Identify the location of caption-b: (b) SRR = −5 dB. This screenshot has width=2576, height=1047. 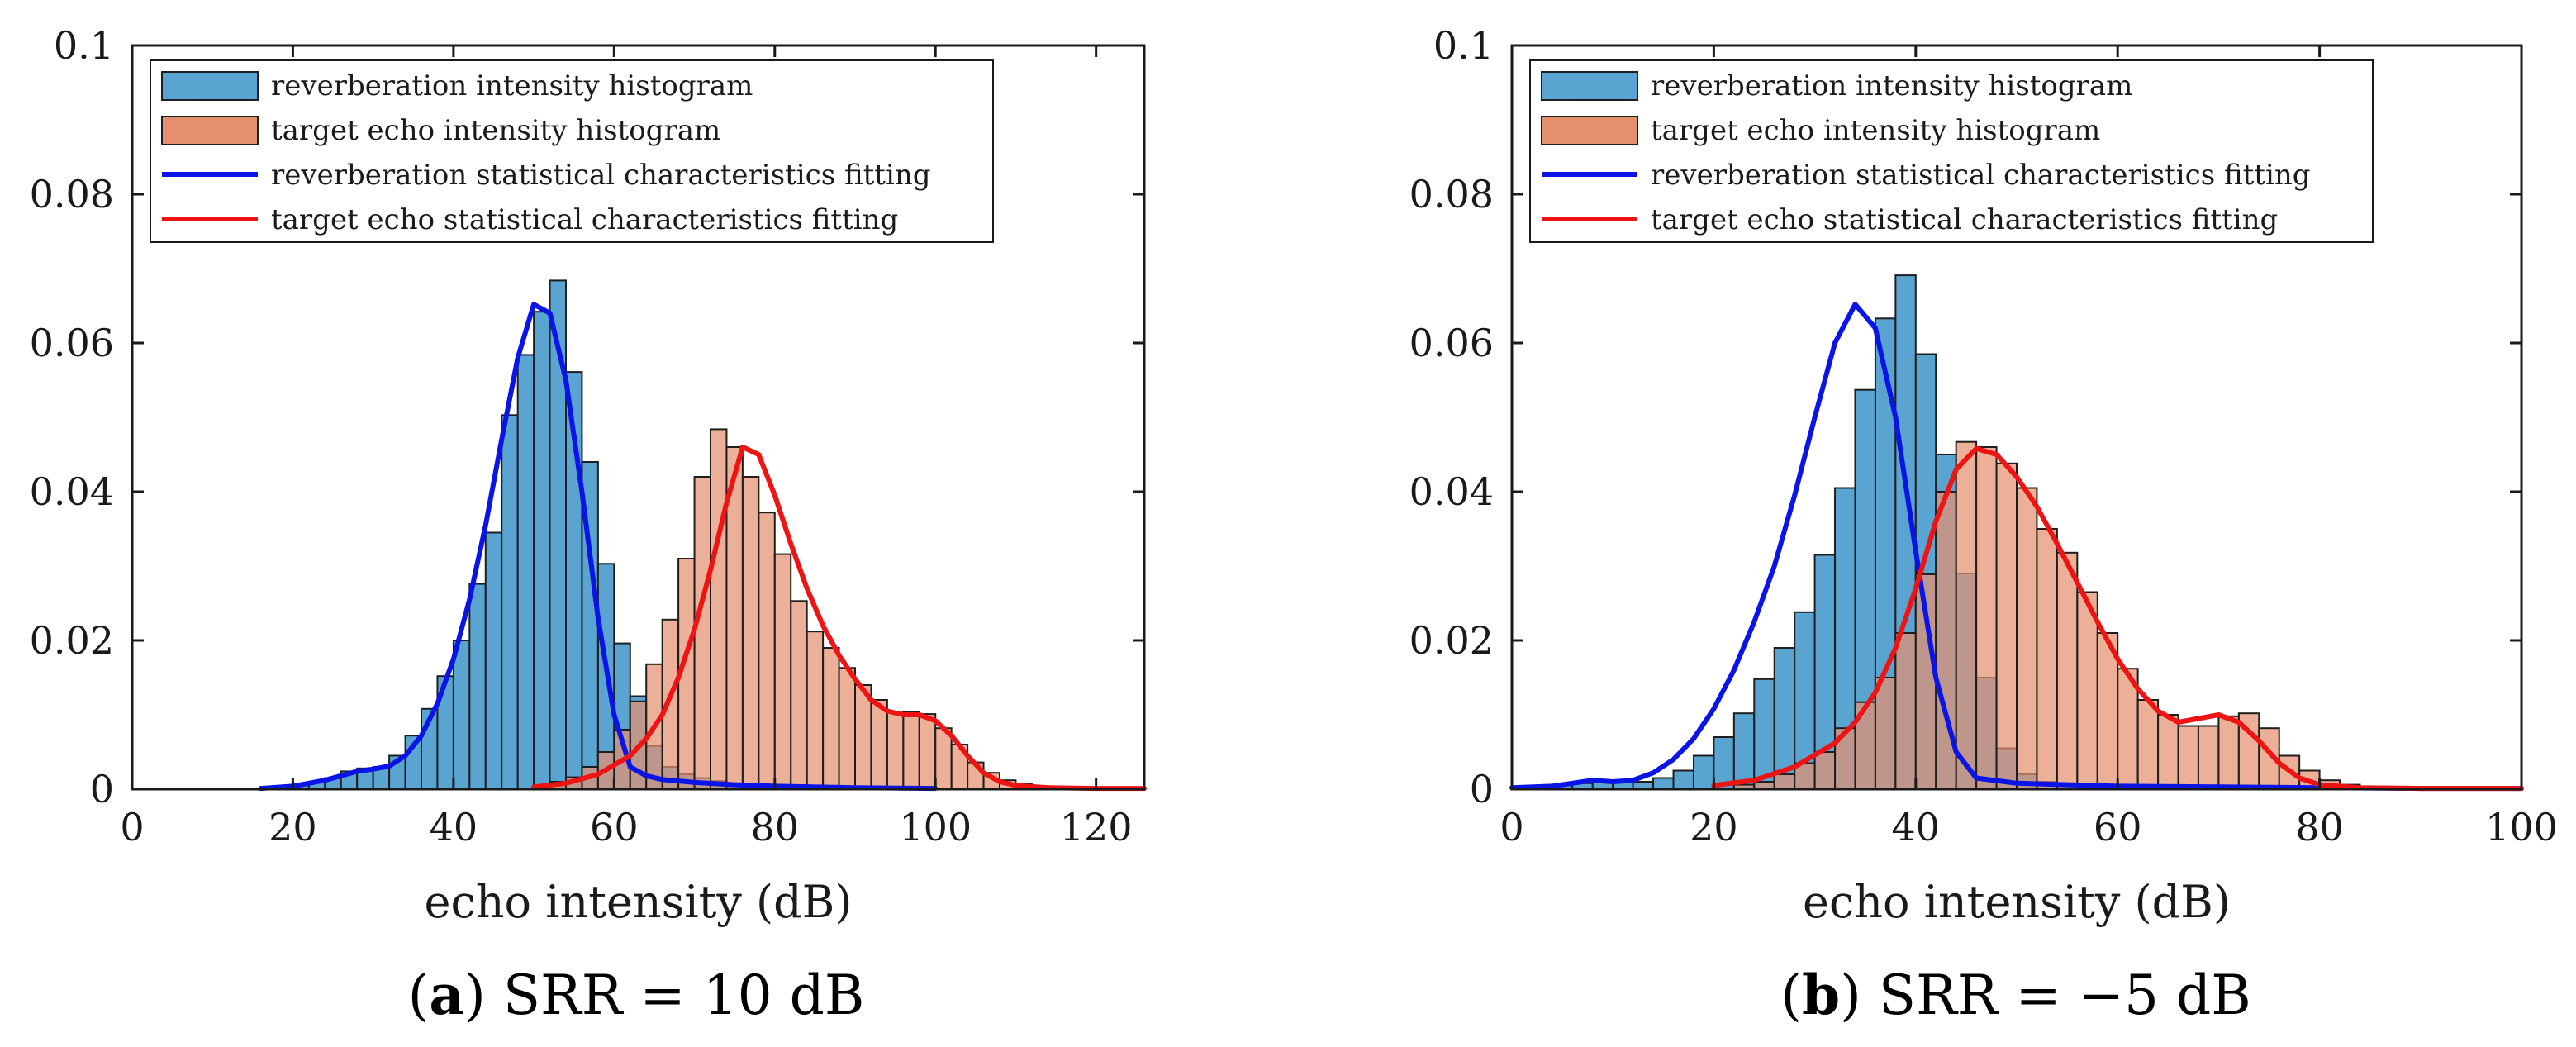
(2015, 995).